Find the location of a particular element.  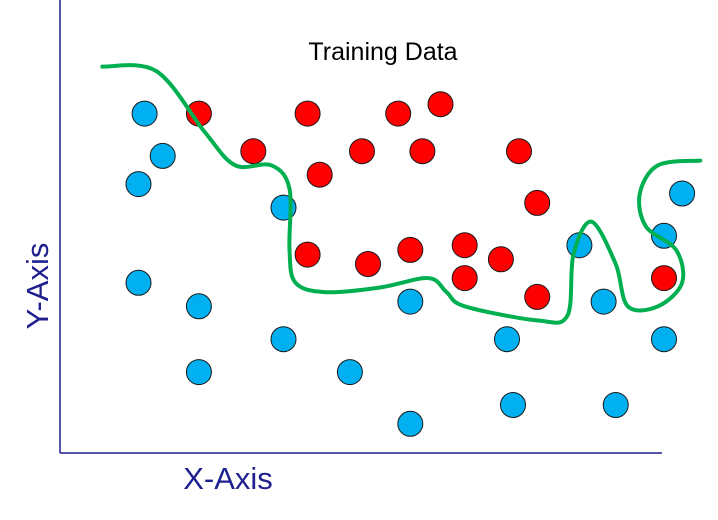

y-axis-label: Y-Axis is located at coordinates (37, 286).